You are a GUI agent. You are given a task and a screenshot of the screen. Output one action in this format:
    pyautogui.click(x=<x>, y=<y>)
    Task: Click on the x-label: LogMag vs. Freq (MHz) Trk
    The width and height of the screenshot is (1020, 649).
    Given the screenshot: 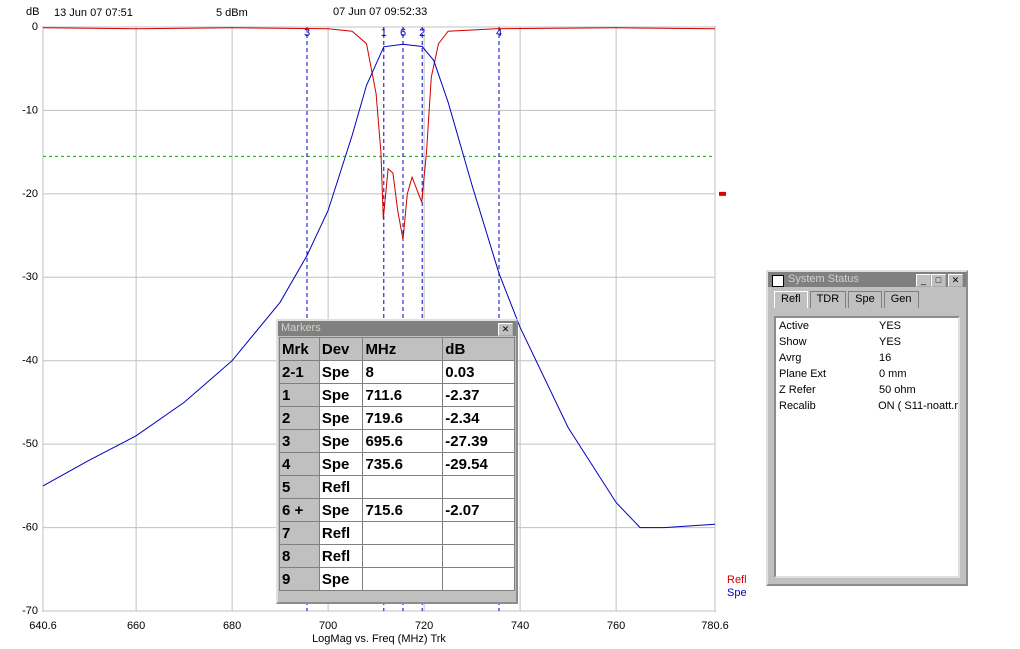 What is the action you would take?
    pyautogui.click(x=379, y=639)
    